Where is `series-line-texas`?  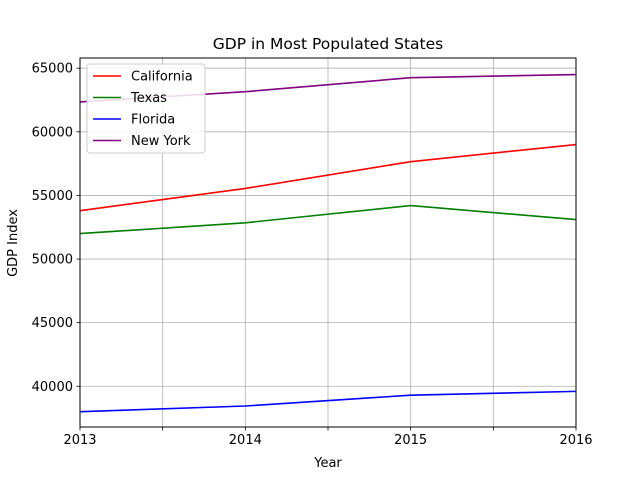
series-line-texas is located at coordinates (328, 219).